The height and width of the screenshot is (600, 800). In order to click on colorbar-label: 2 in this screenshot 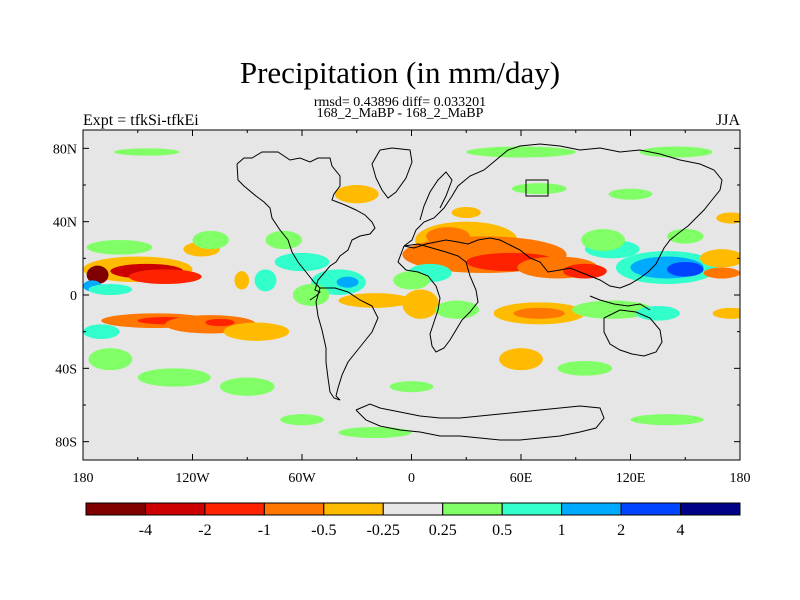, I will do `click(621, 530)`.